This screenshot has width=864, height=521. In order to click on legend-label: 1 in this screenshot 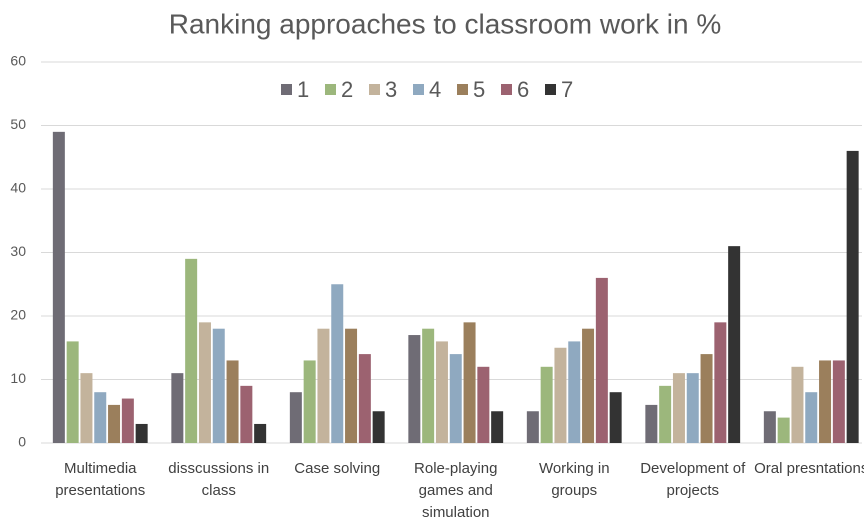, I will do `click(303, 89)`.